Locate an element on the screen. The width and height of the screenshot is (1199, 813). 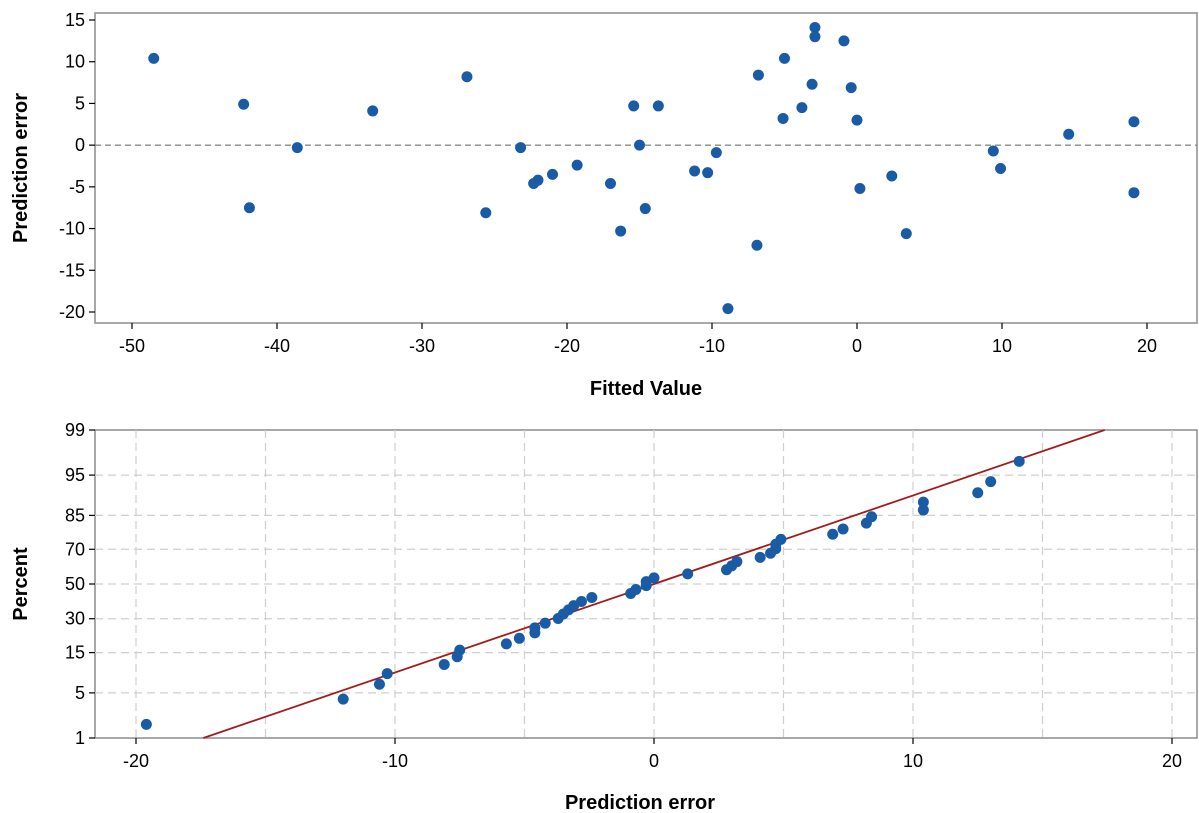
top-y-tick-label: -10 is located at coordinates (72, 229).